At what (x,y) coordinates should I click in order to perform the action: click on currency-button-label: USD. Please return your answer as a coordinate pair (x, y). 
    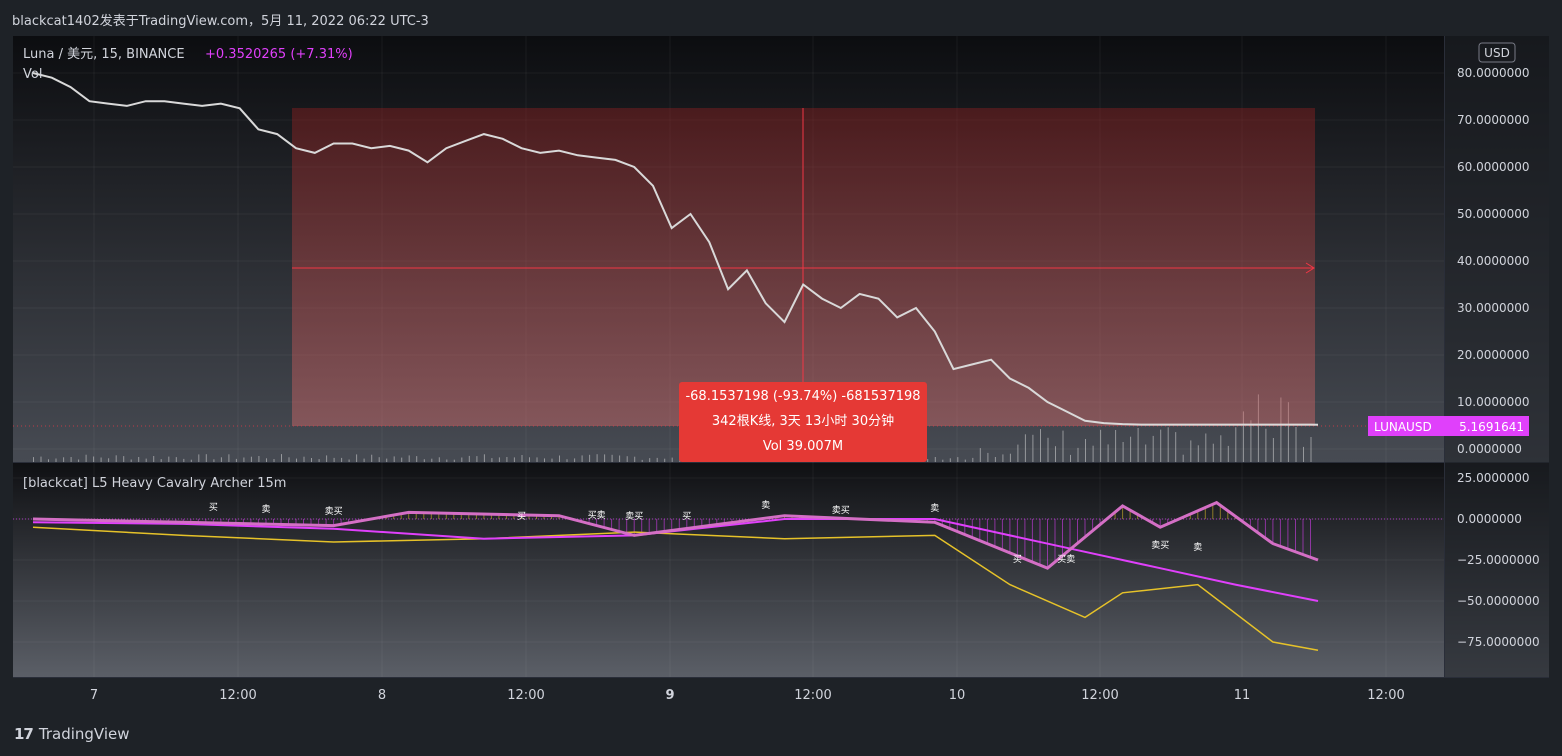
    Looking at the image, I should click on (1497, 53).